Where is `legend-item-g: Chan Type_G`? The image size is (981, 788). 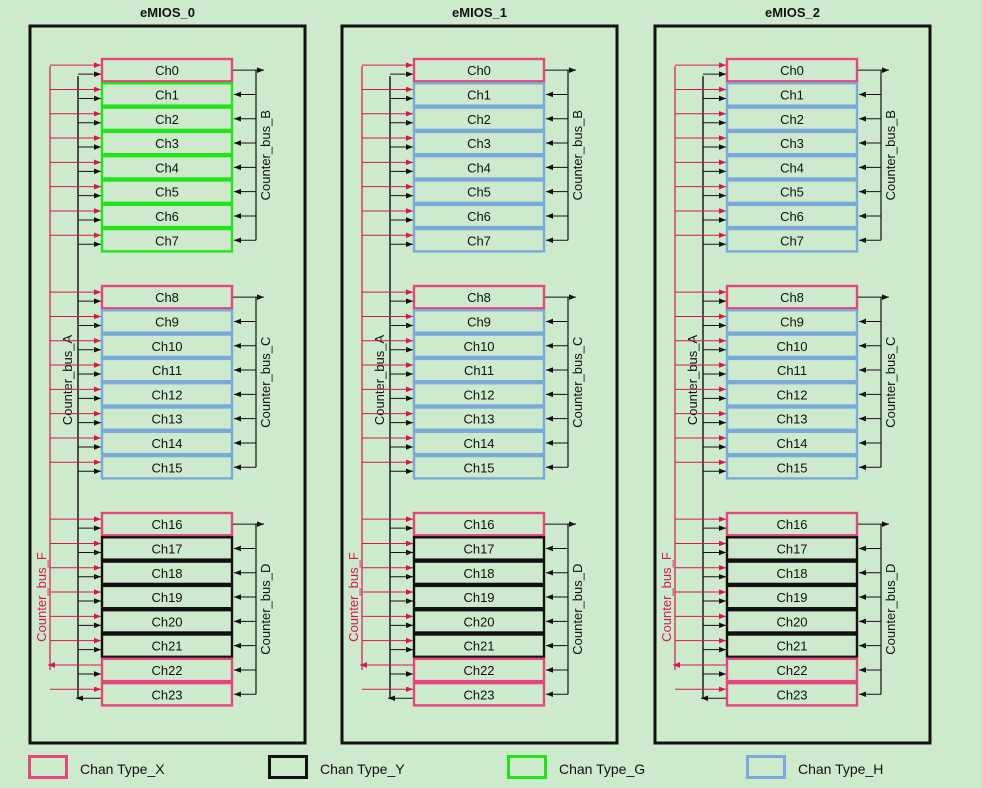
legend-item-g: Chan Type_G is located at coordinates (622, 770).